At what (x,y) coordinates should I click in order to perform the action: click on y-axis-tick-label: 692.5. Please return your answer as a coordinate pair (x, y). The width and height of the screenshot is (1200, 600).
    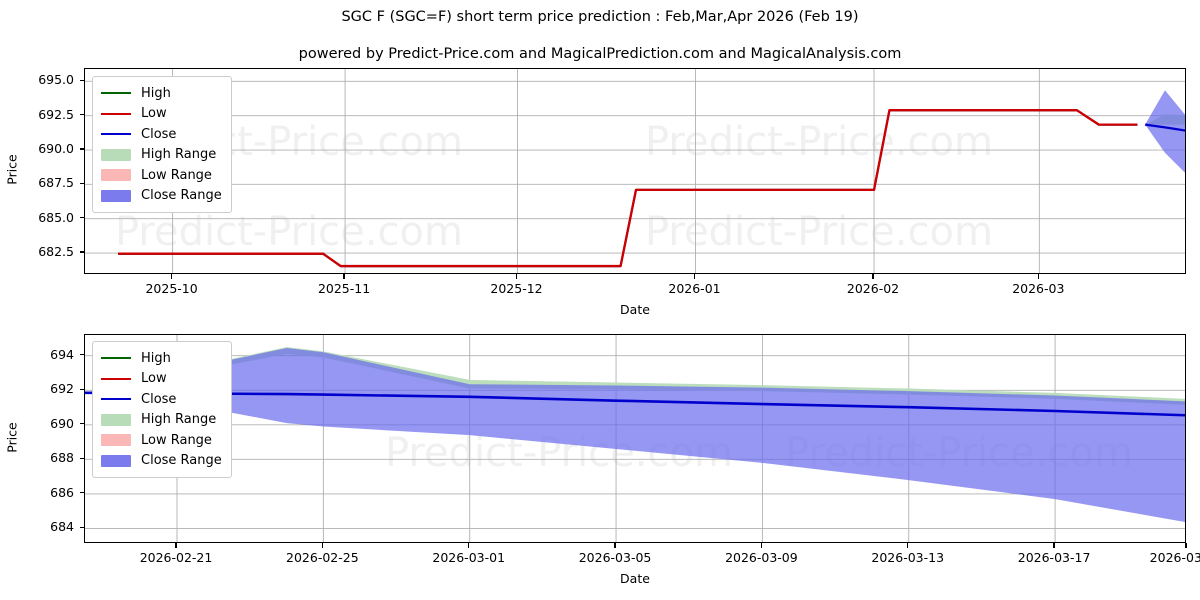
    Looking at the image, I should click on (56, 114).